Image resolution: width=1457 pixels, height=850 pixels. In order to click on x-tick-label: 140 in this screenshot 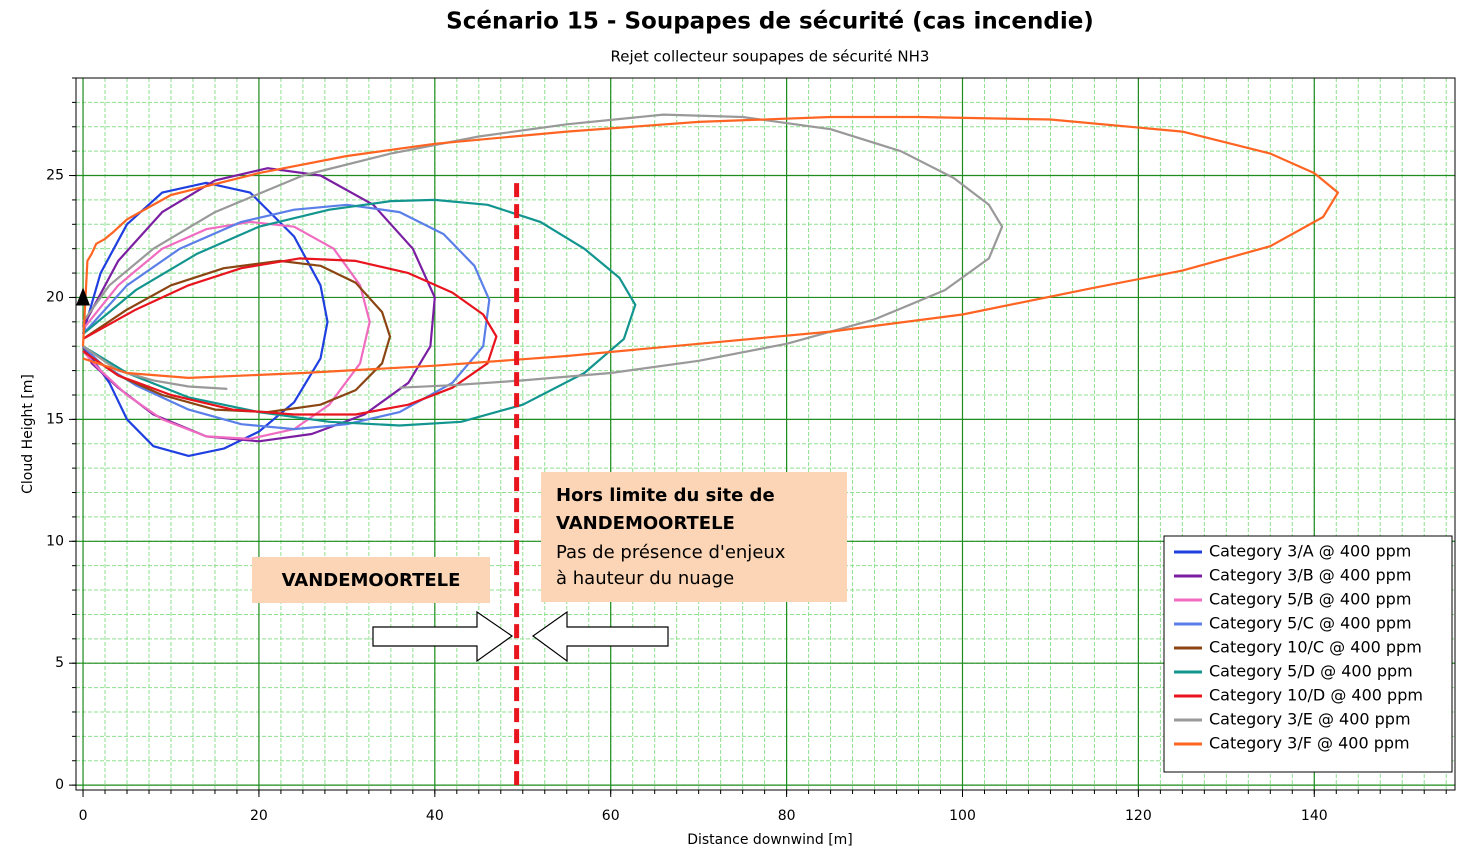, I will do `click(1314, 816)`.